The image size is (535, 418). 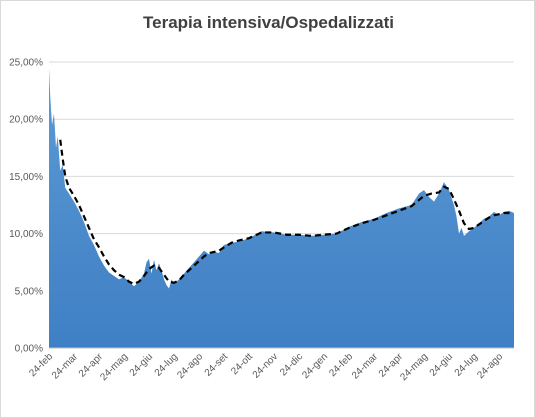 What do you see at coordinates (29, 349) in the screenshot?
I see `y-tick-label: 0,00%` at bounding box center [29, 349].